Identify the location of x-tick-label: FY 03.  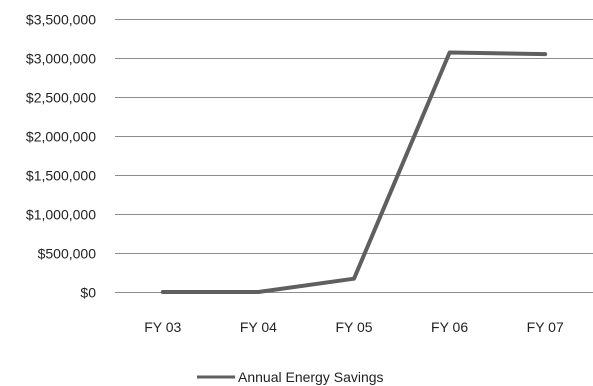
(162, 327).